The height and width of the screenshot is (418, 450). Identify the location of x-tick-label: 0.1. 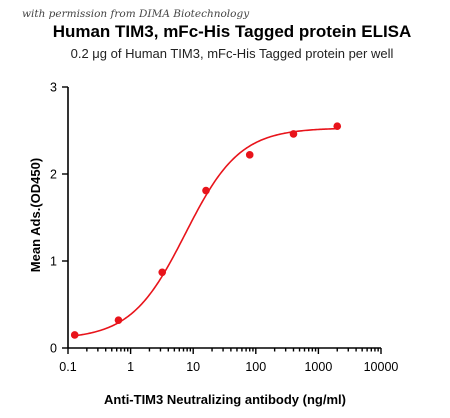
(67, 367).